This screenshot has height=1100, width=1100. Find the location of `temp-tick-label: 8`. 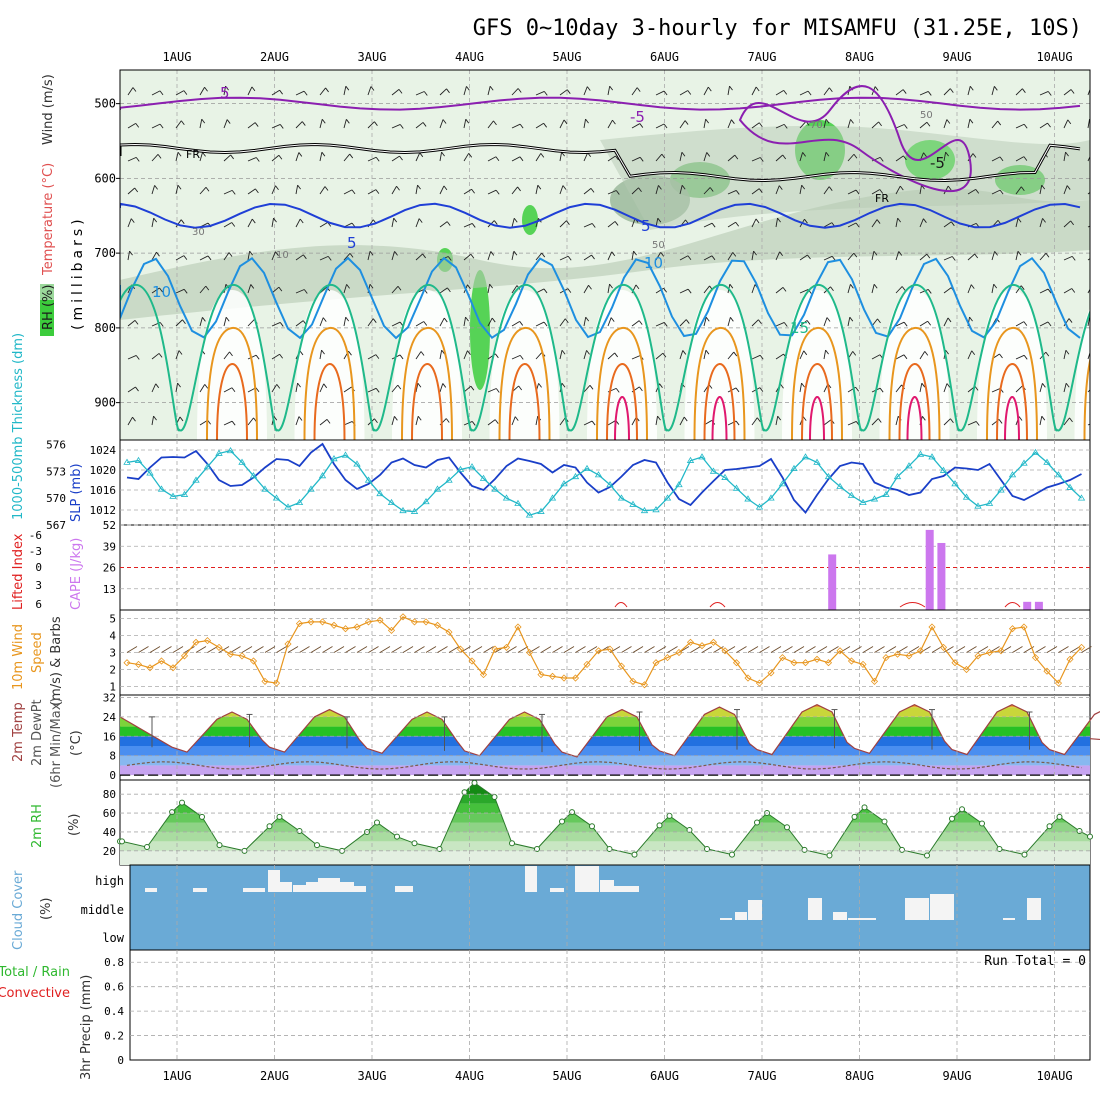

temp-tick-label: 8 is located at coordinates (112, 756).